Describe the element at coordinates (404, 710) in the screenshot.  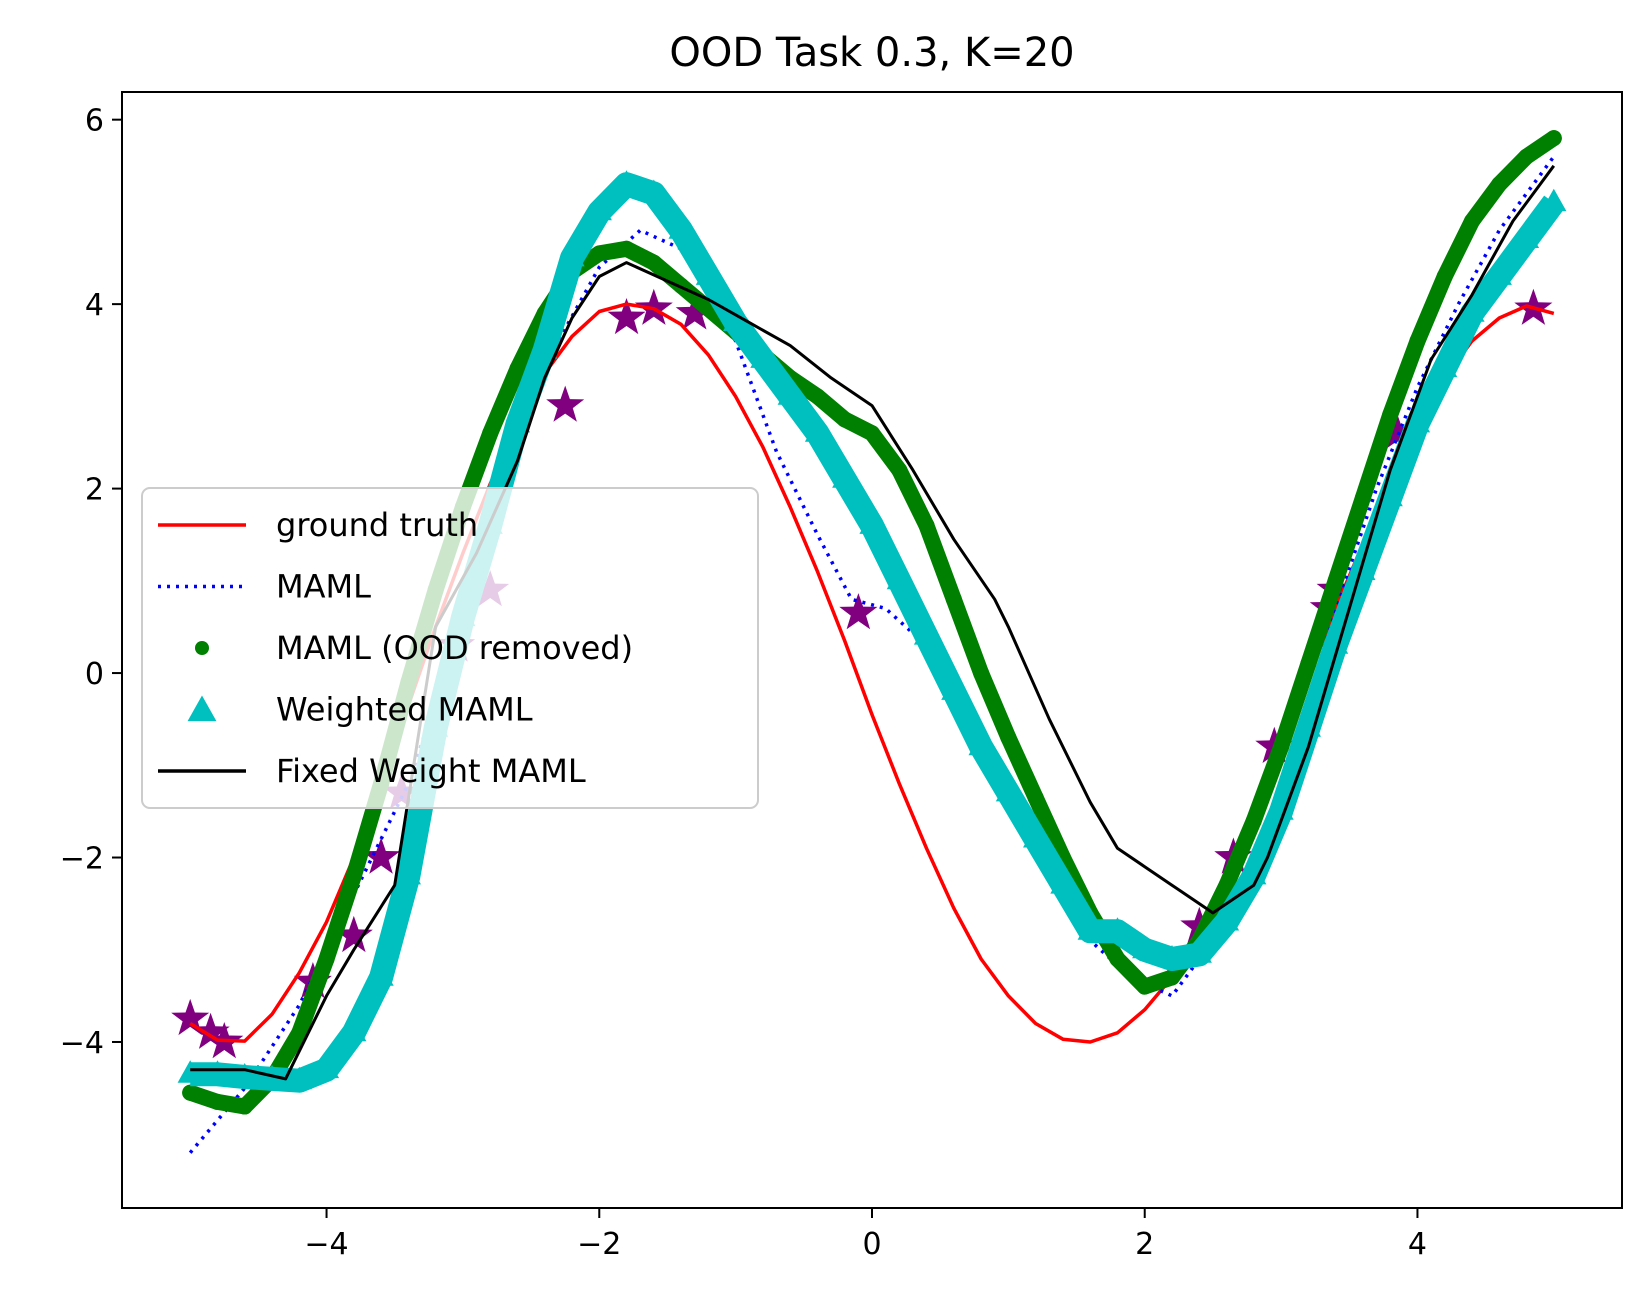
I see `legend-label: Weighted MAML` at that location.